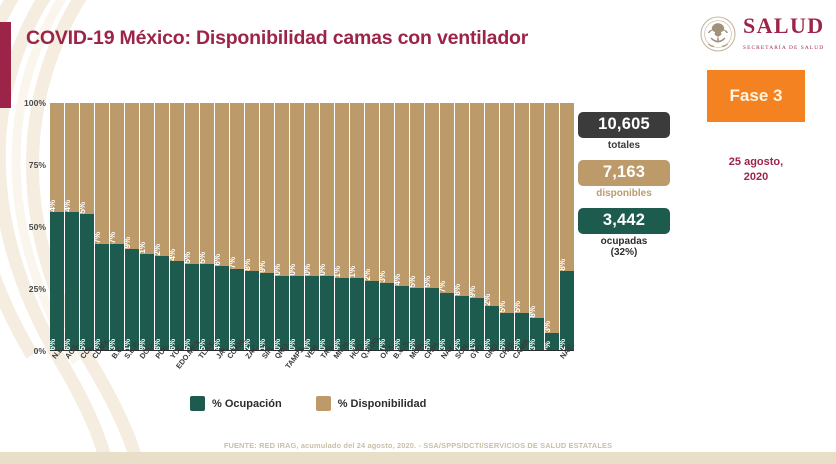 The width and height of the screenshot is (836, 464). I want to click on bar-segment-disponibilidad: 75%, so click(432, 196).